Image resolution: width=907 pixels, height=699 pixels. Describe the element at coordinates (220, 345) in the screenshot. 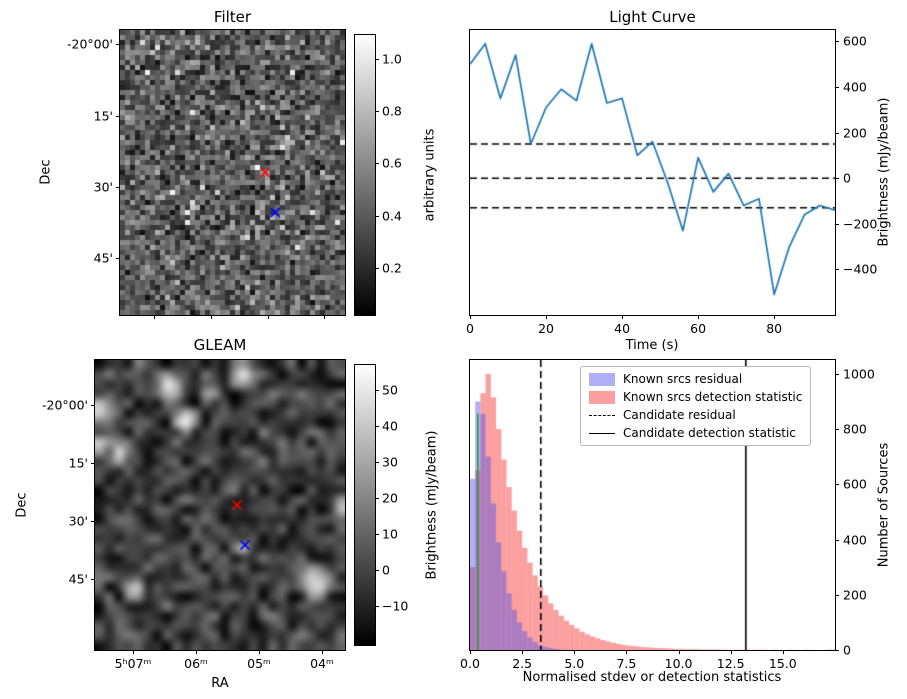

I see `gleam-title: GLEAM` at that location.